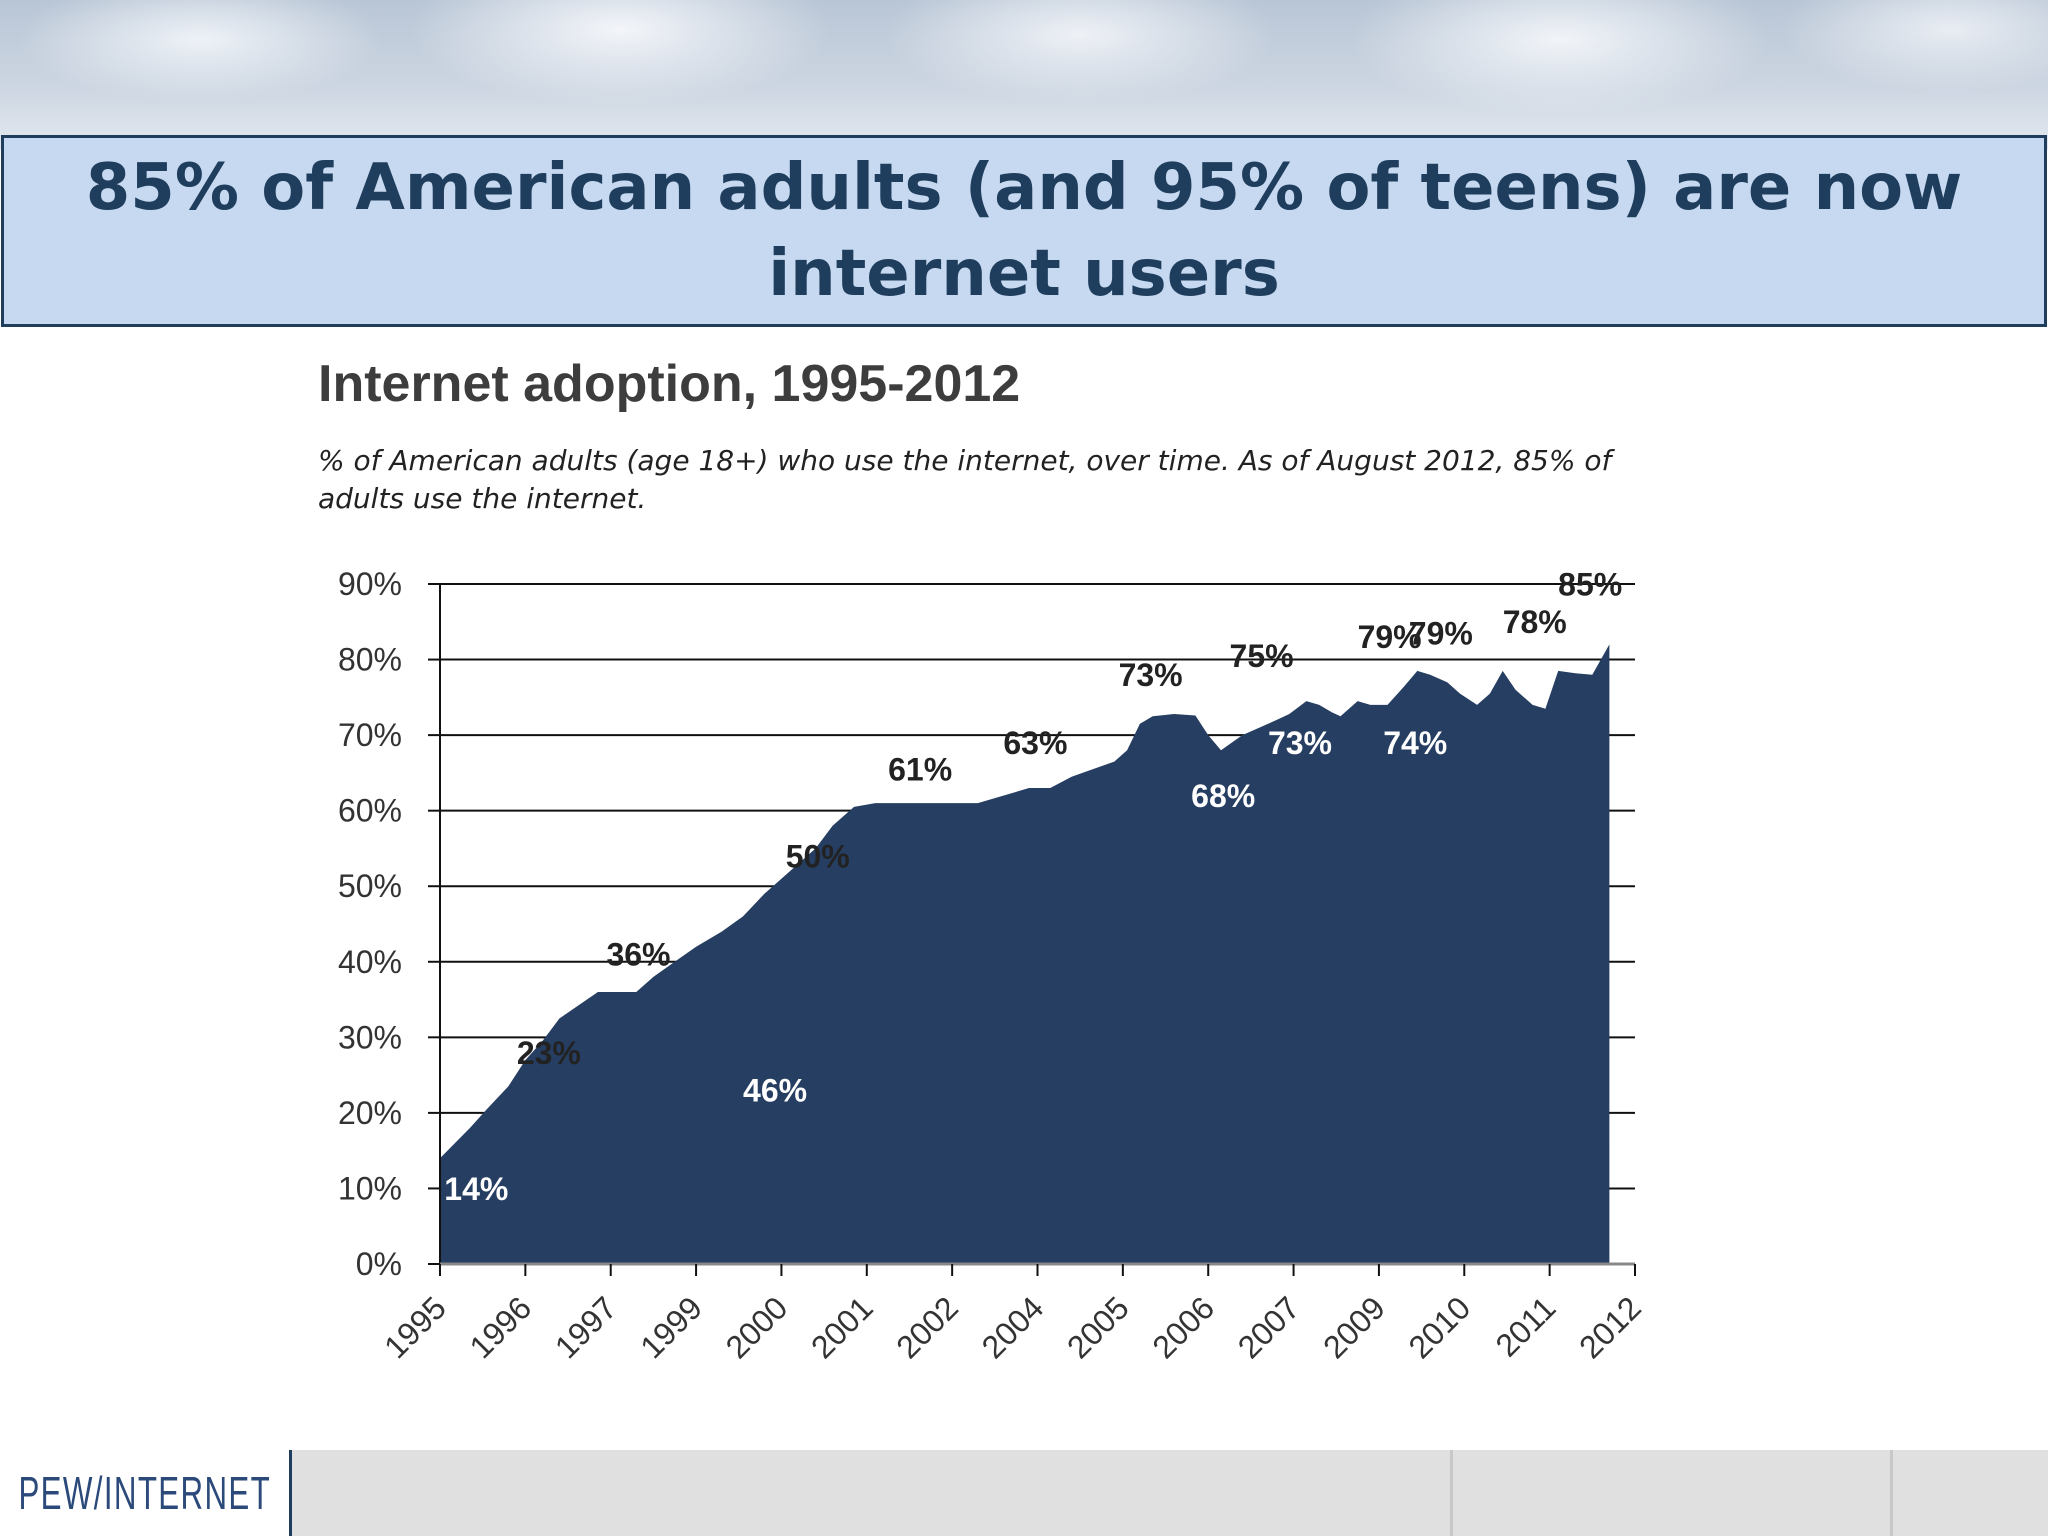 Image resolution: width=2048 pixels, height=1536 pixels. I want to click on x-tick-label: 1995, so click(415, 1327).